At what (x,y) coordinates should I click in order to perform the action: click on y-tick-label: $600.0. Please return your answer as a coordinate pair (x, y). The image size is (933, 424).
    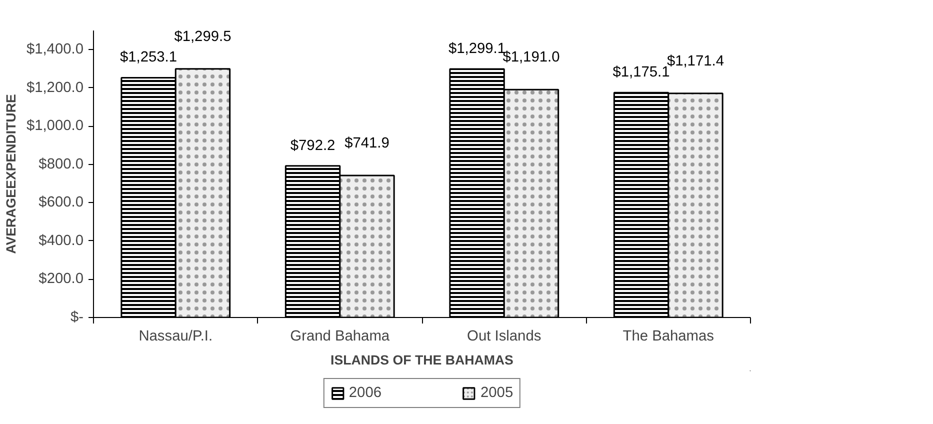
    Looking at the image, I should click on (61, 202).